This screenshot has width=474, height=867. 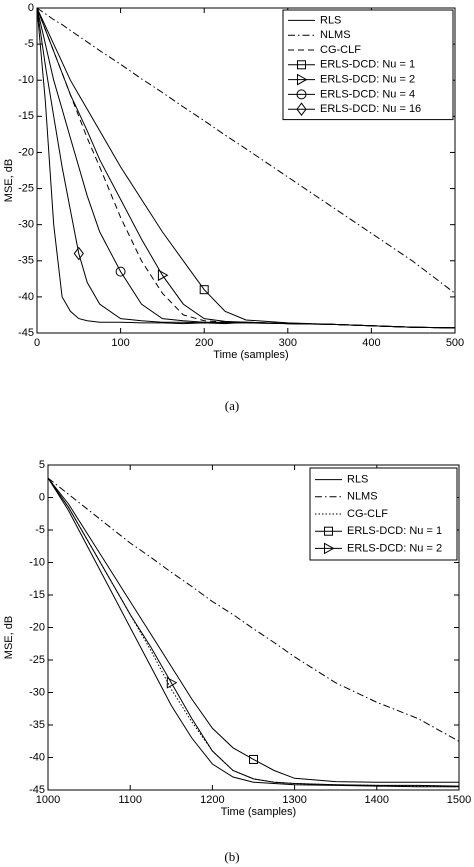 What do you see at coordinates (130, 800) in the screenshot?
I see `x-tick-label: 1100` at bounding box center [130, 800].